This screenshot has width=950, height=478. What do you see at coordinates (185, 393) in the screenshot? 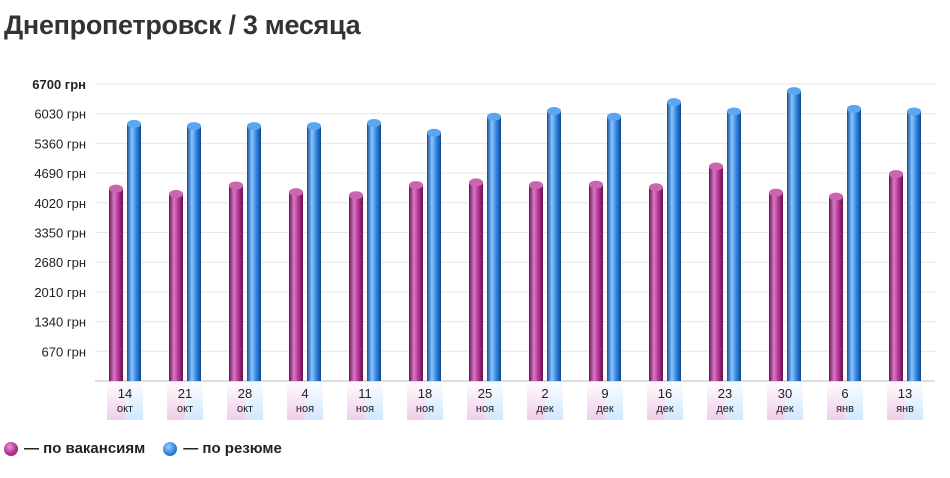
I see `x-tick-label: 21` at bounding box center [185, 393].